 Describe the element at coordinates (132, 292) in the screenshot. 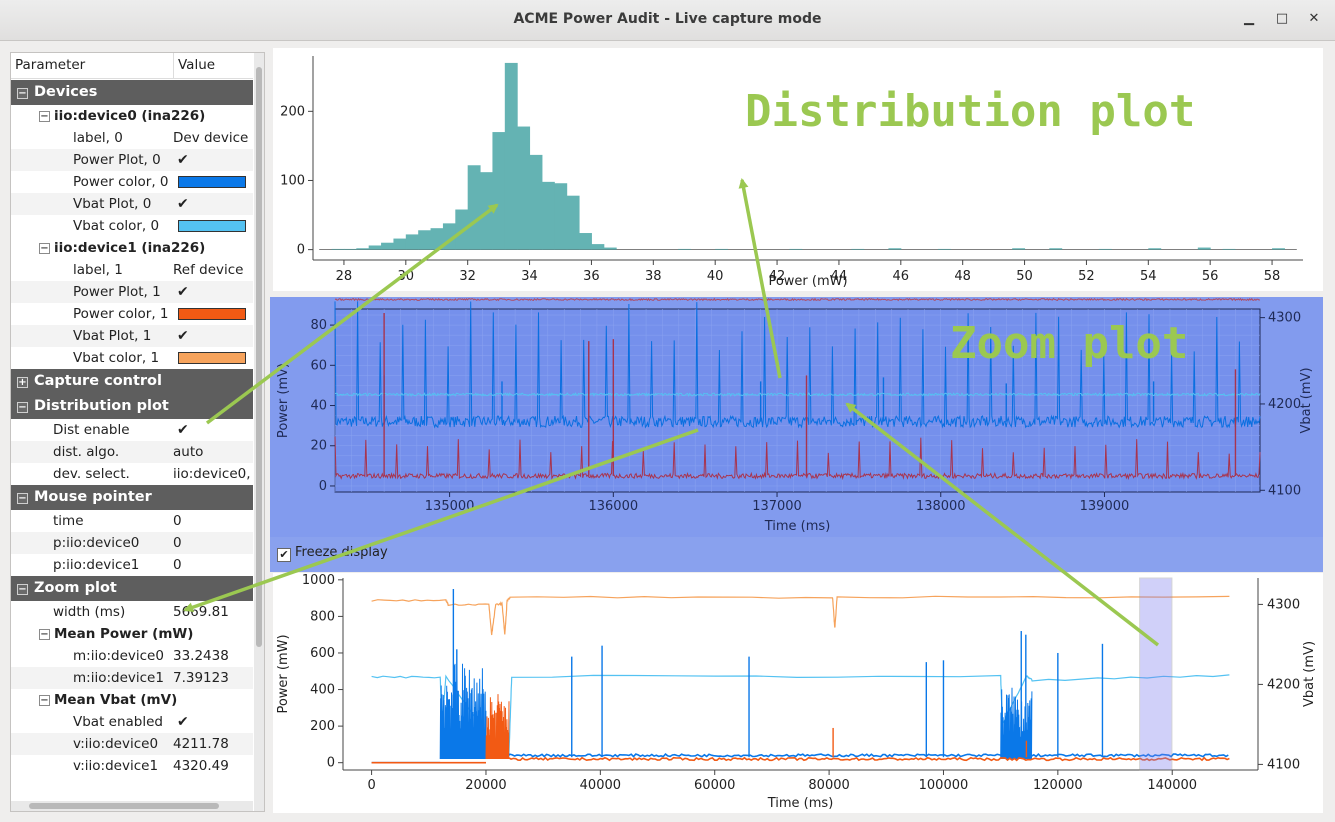

I see `tree-row-power-plot-1: Power Plot, 1 ✔` at that location.